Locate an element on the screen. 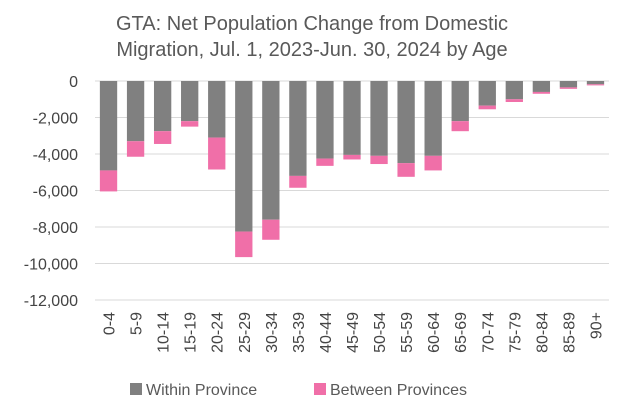 The height and width of the screenshot is (416, 624). x-tick-label: 35-39 is located at coordinates (299, 332).